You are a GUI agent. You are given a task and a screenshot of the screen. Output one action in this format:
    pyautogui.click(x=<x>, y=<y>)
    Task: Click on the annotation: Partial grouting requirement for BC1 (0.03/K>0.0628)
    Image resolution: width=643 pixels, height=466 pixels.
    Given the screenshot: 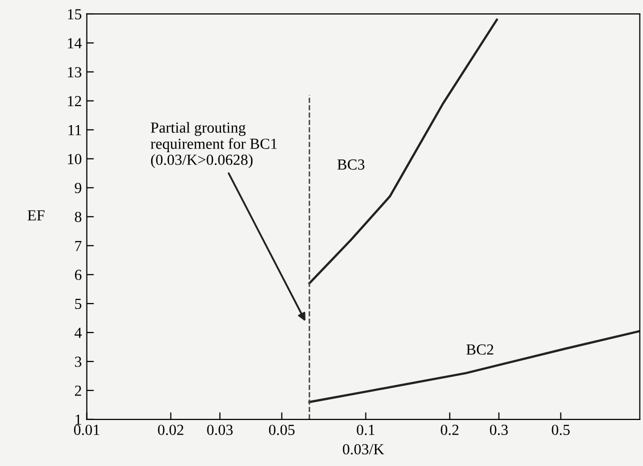 What is the action you would take?
    pyautogui.click(x=213, y=145)
    